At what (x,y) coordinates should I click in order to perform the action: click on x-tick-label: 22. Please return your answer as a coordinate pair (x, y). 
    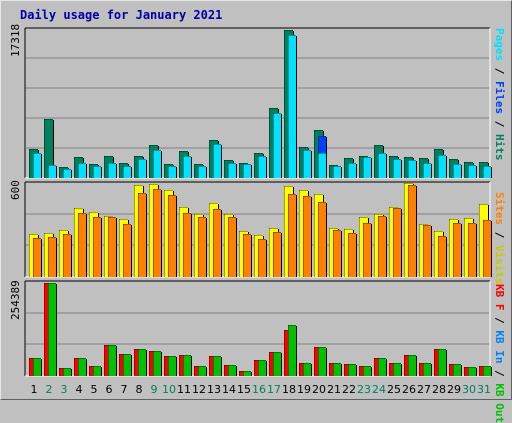
    Looking at the image, I should click on (349, 389).